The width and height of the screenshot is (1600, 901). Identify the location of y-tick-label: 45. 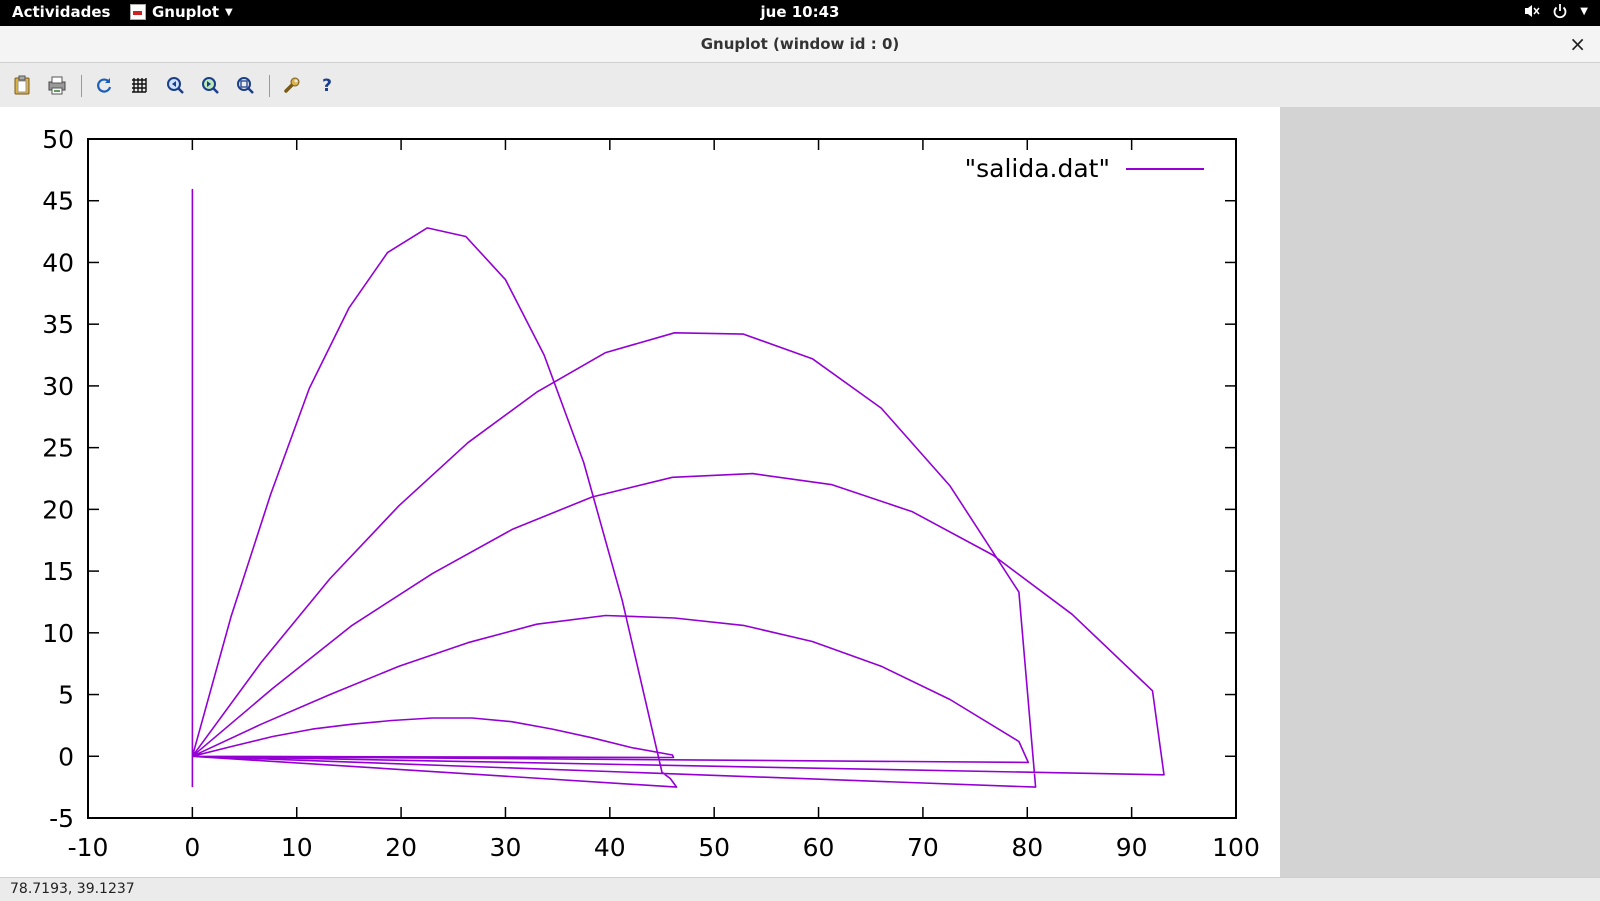
(58, 201).